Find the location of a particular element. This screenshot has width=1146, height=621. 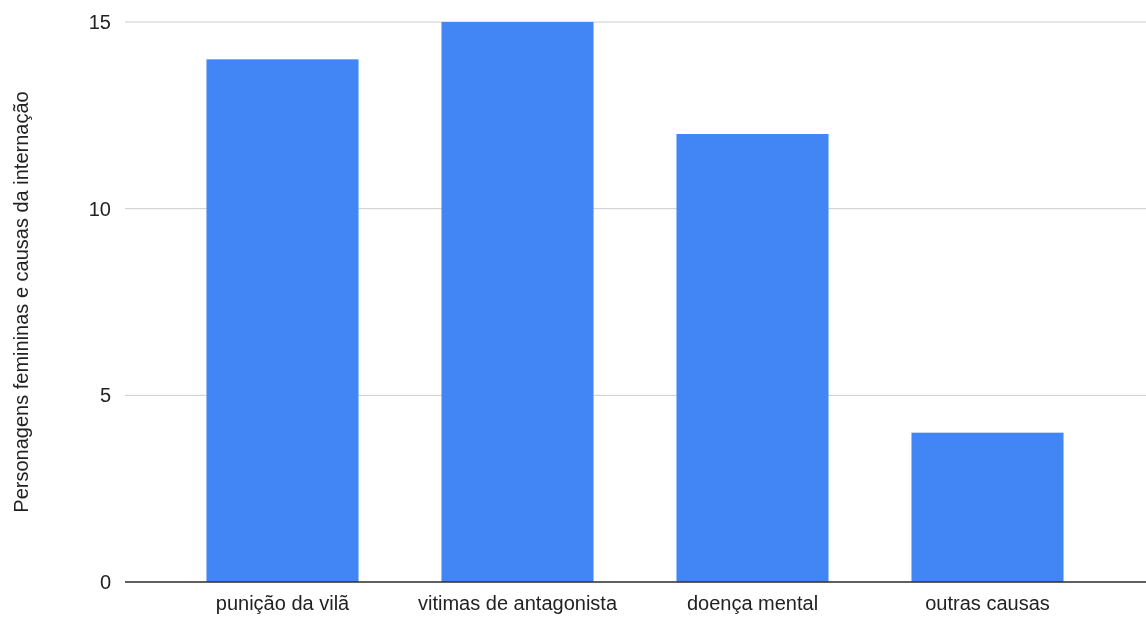

y-tick-label: 0 is located at coordinates (105, 581).